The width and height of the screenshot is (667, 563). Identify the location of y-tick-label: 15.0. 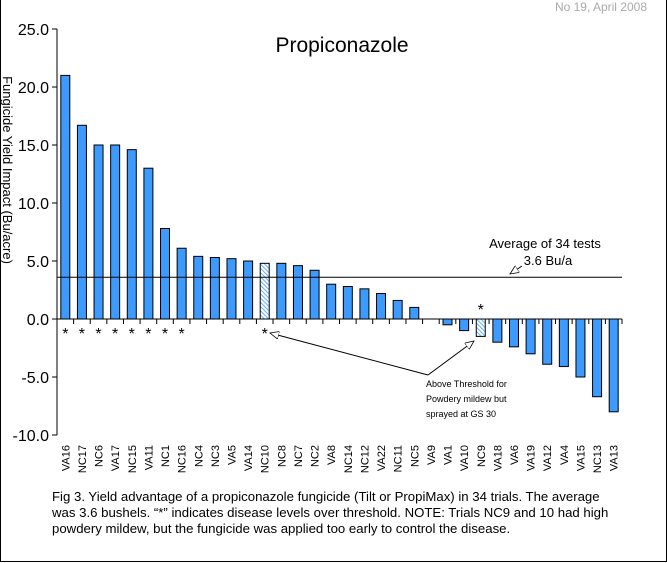
(33, 146).